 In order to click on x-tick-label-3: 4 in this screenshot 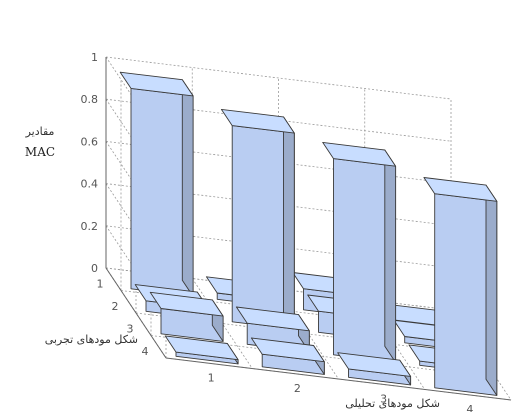, I will do `click(469, 407)`.